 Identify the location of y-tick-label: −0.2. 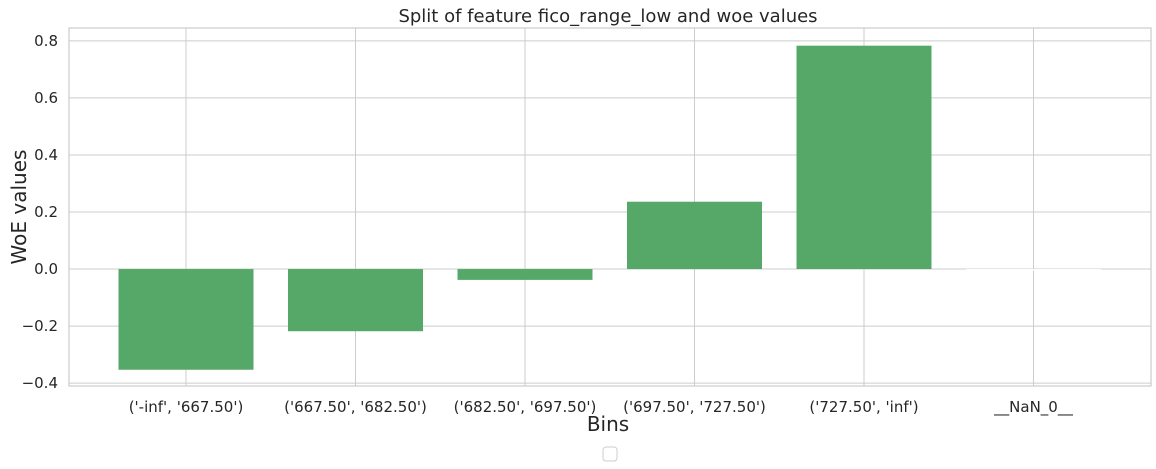
(40, 326).